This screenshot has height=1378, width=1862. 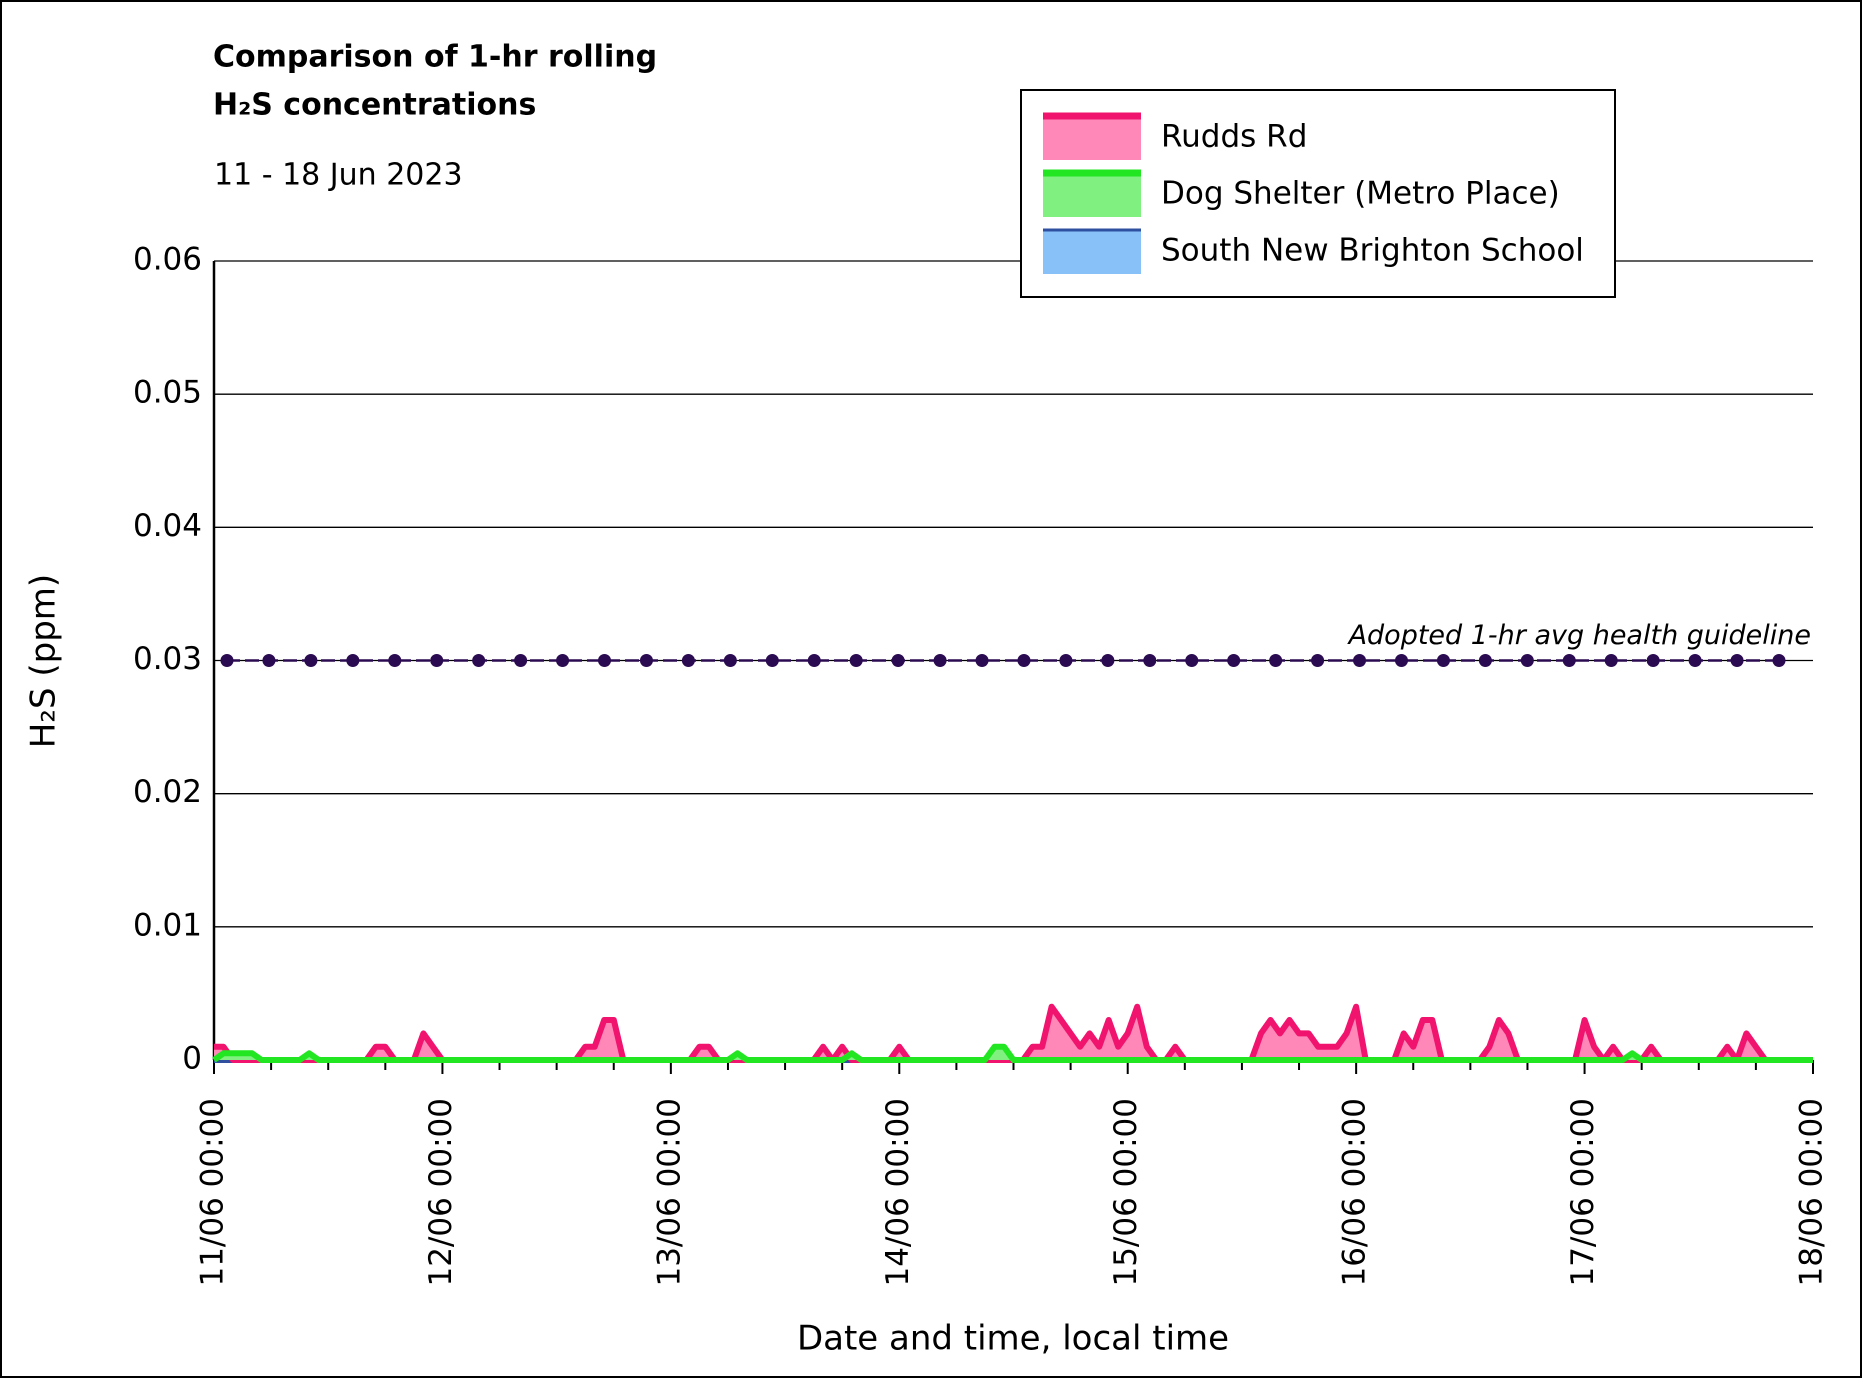 What do you see at coordinates (213, 1192) in the screenshot?
I see `x-tick-label: 11/06 00:00` at bounding box center [213, 1192].